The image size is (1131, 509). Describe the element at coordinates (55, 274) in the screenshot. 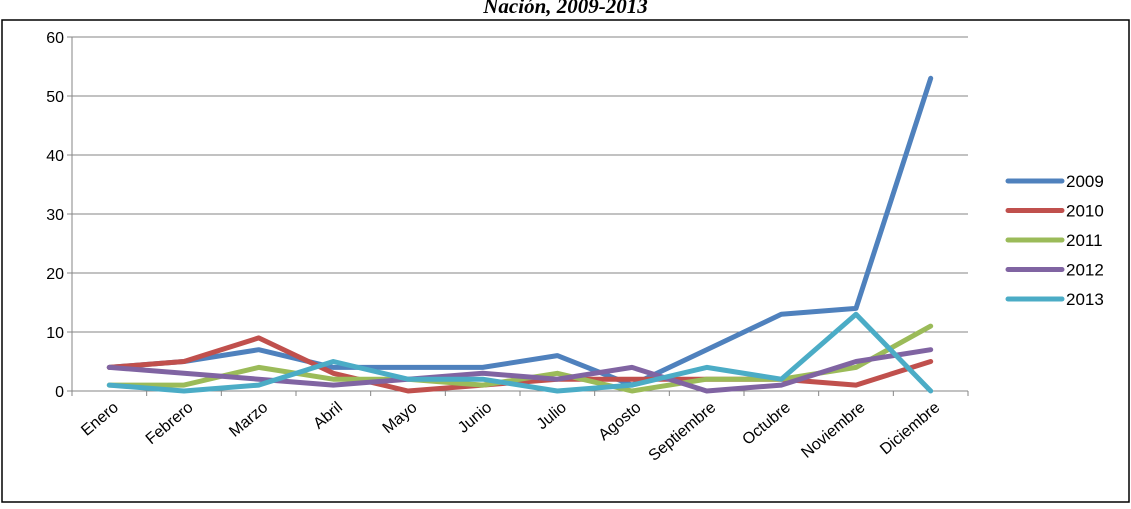

I see `y-tick-label: 20` at that location.